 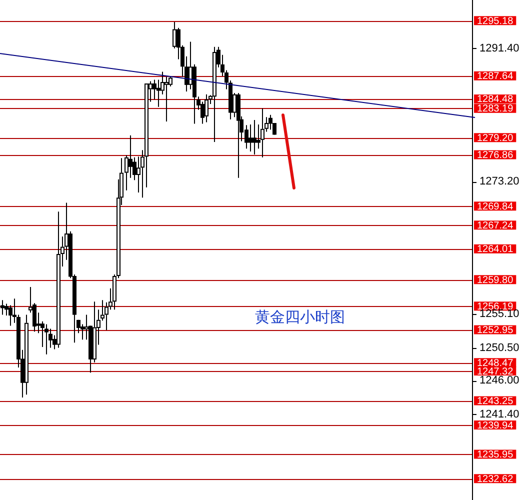 I want to click on annotation: 黄金四小时图, so click(x=300, y=317).